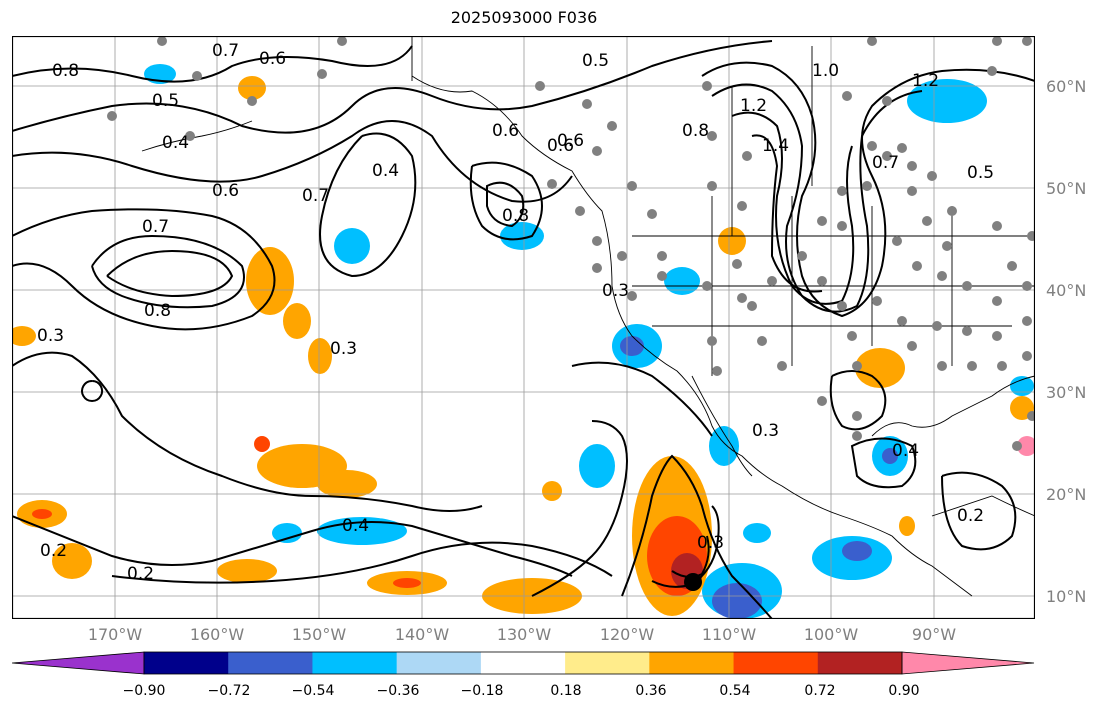 The width and height of the screenshot is (1105, 712). I want to click on colorbar-tick: 0.90, so click(904, 691).